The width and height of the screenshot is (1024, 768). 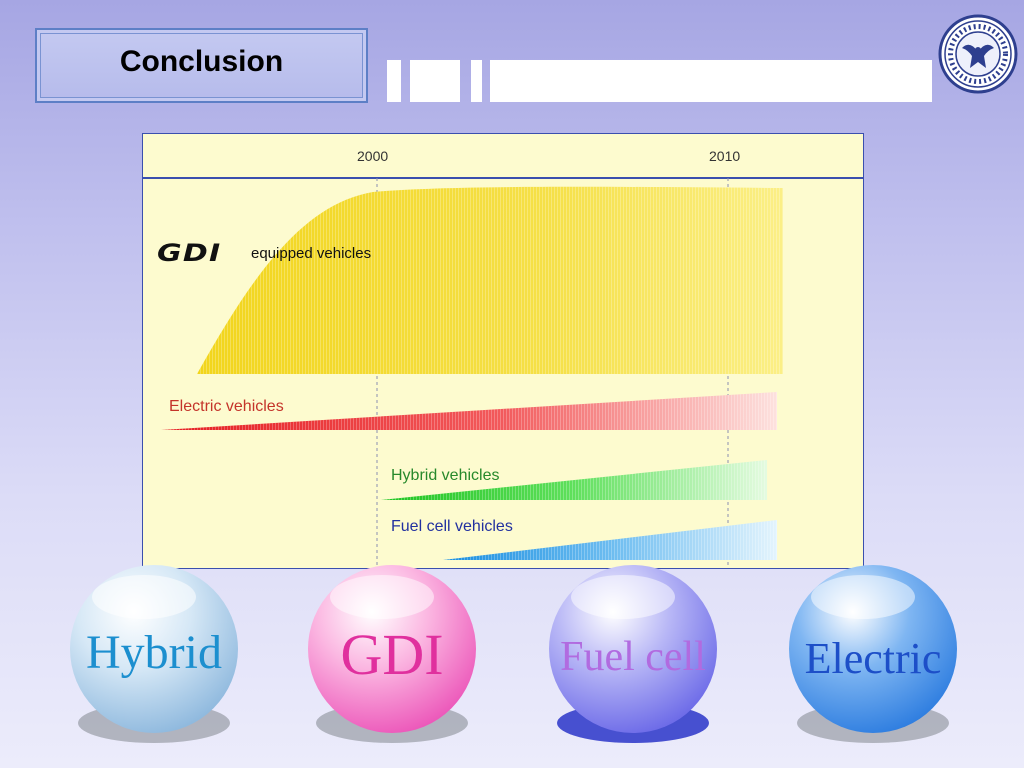 I want to click on sphere-gdi: GDI, so click(x=392, y=658).